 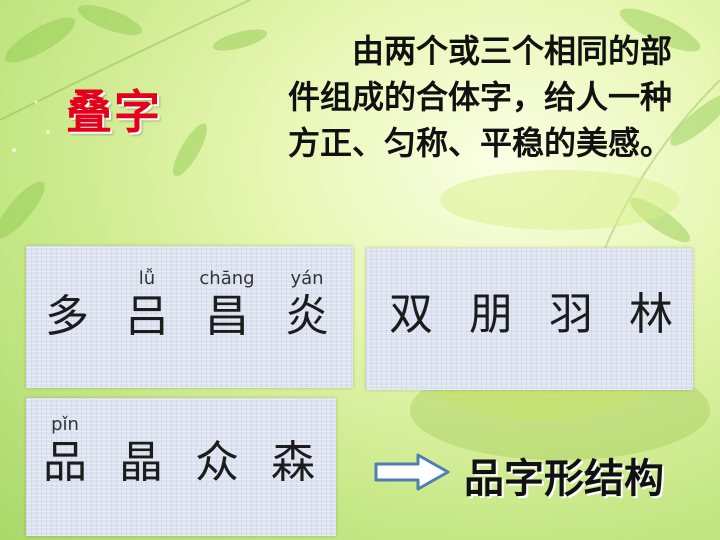 What do you see at coordinates (147, 278) in the screenshot?
I see `pinyin: lǚ` at bounding box center [147, 278].